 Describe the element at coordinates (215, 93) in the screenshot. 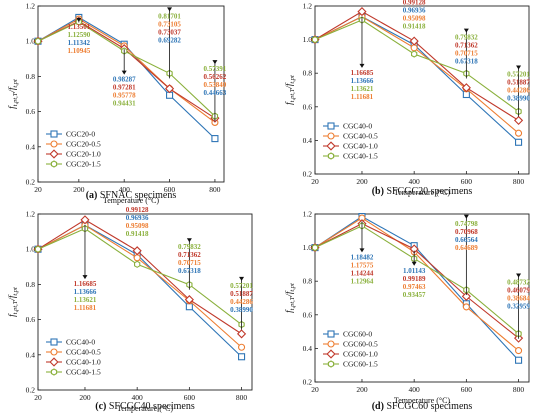

I see `annotation-value: 0.44663` at that location.